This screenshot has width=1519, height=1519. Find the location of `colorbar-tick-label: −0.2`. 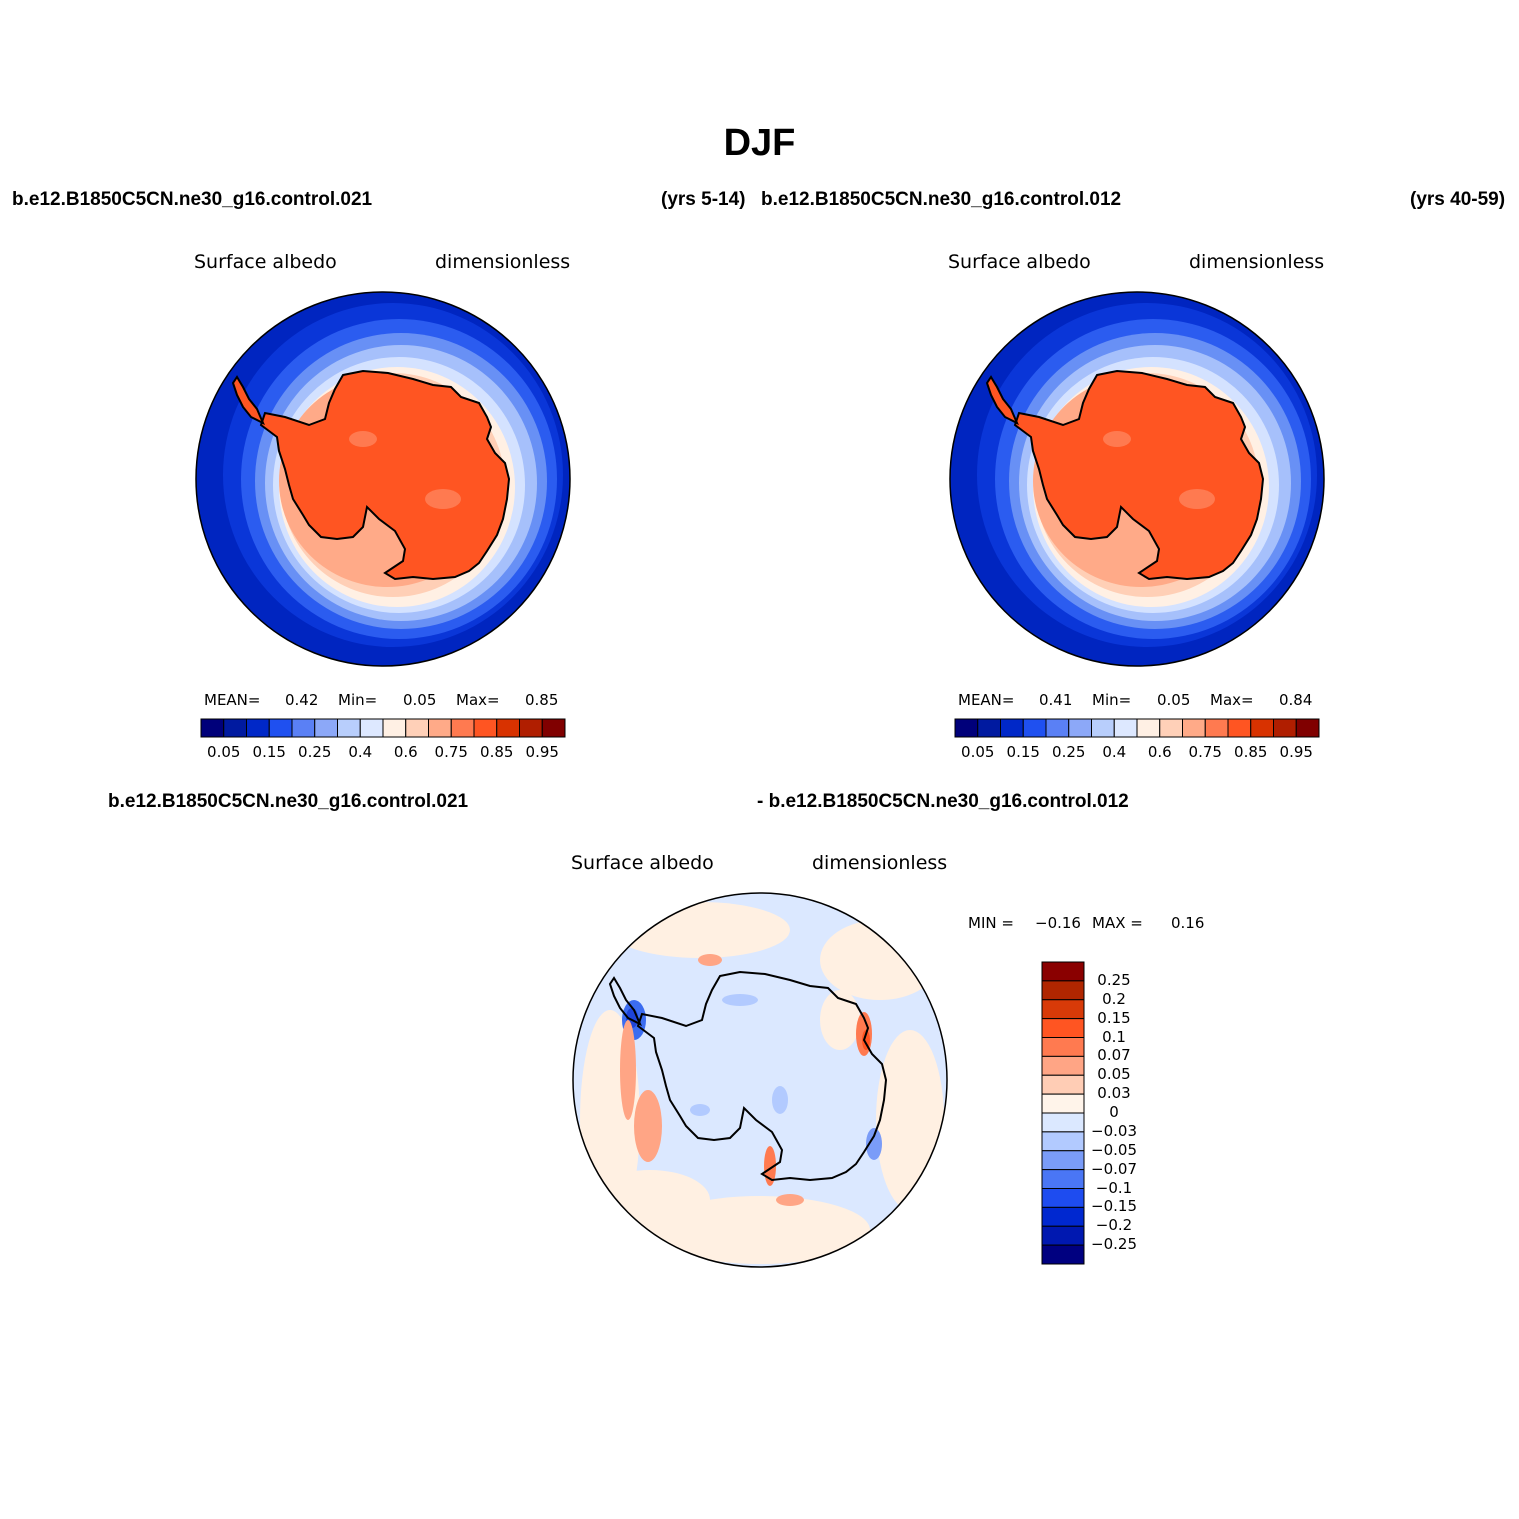

colorbar-tick-label: −0.2 is located at coordinates (1114, 1225).